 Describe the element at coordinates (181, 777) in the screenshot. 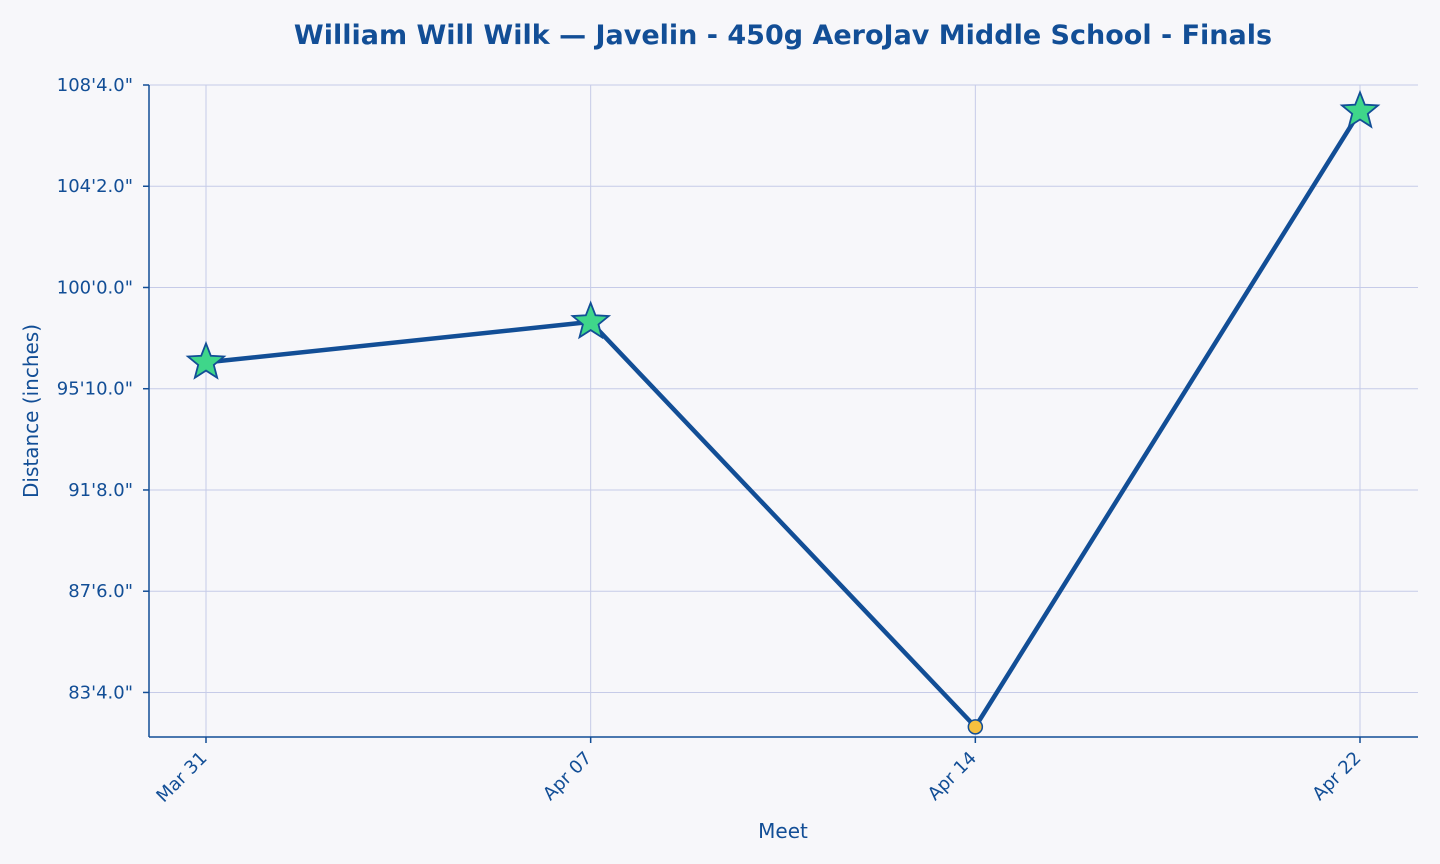

I see `x-tick-label: Mar 31` at that location.